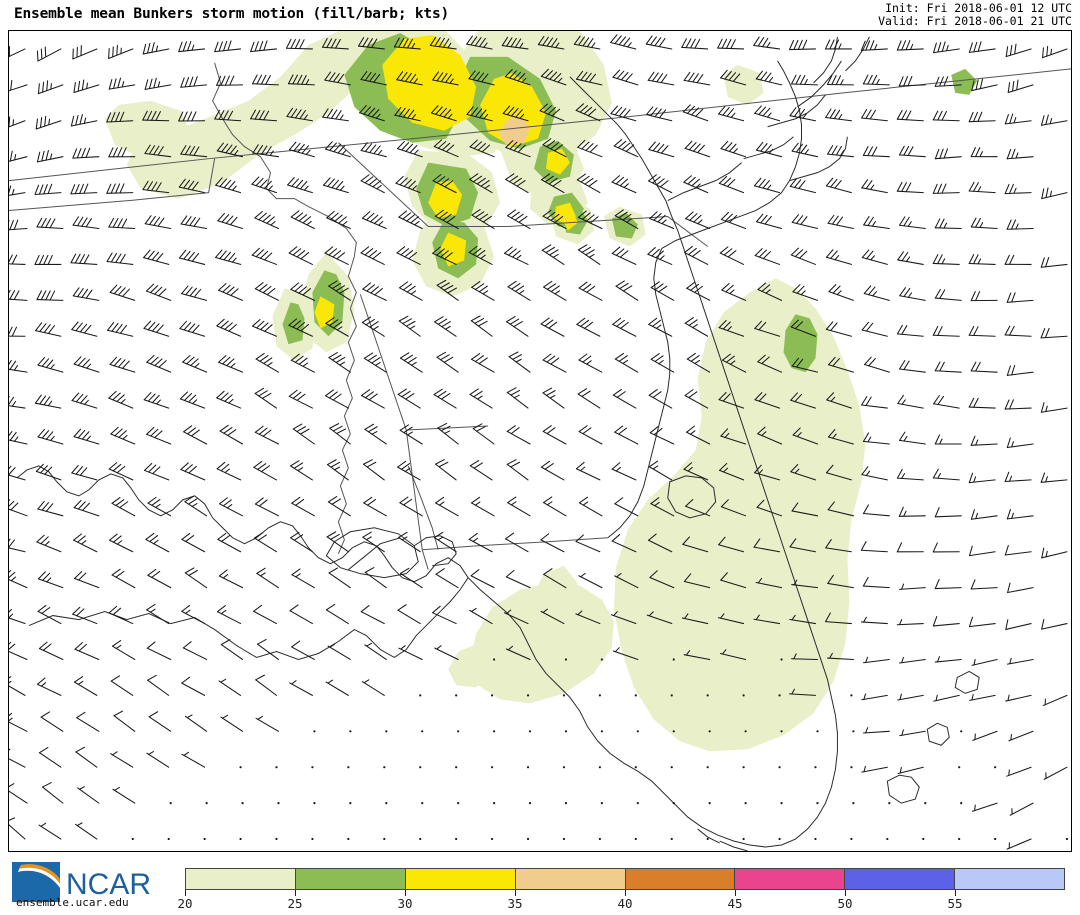 This screenshot has height=915, width=1080. What do you see at coordinates (405, 893) in the screenshot?
I see `colorbar-tick` at bounding box center [405, 893].